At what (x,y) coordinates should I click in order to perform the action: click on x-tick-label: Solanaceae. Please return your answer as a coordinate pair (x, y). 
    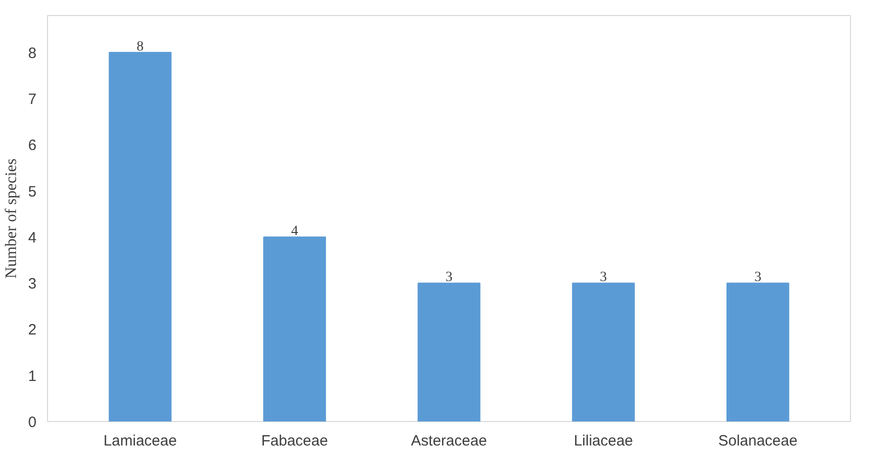
    Looking at the image, I should click on (758, 441).